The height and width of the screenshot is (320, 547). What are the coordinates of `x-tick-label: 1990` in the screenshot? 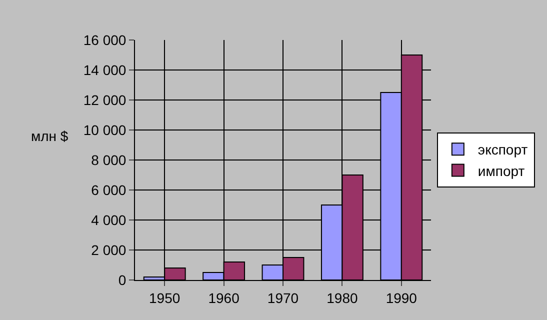 It's located at (402, 298).